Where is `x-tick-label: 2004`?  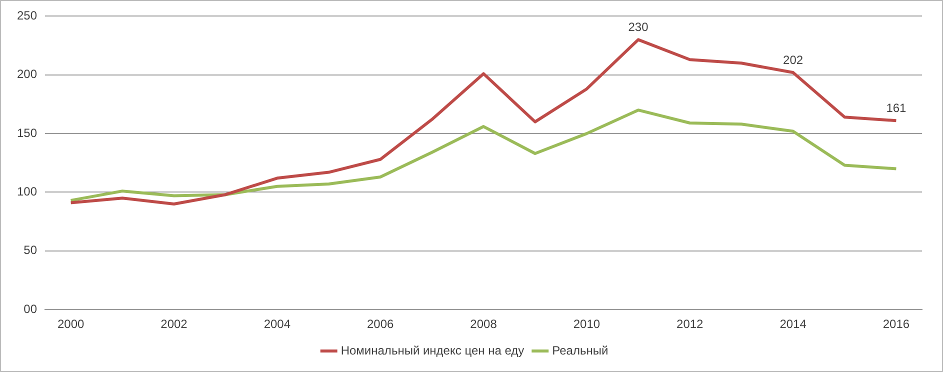 x-tick-label: 2004 is located at coordinates (277, 324).